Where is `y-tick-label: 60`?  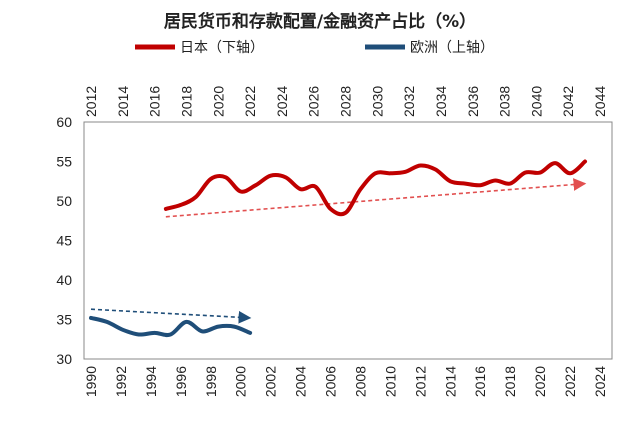
y-tick-label: 60 is located at coordinates (64, 122).